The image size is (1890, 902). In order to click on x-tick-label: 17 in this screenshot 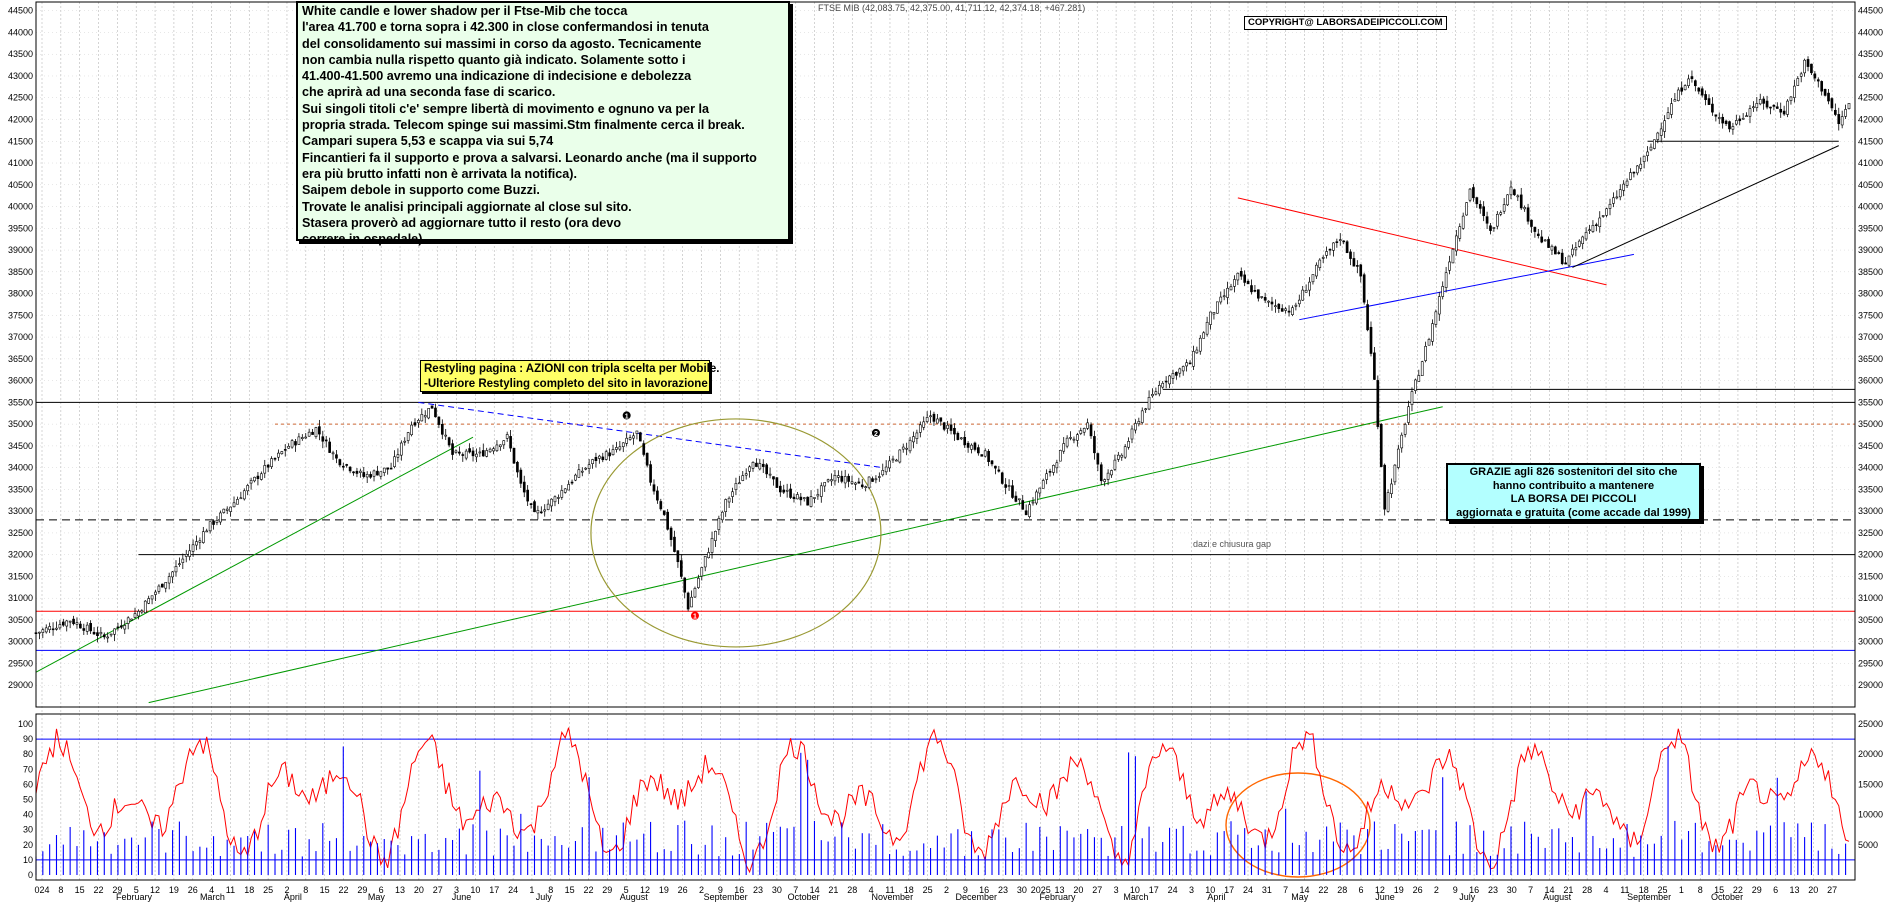, I will do `click(494, 890)`.